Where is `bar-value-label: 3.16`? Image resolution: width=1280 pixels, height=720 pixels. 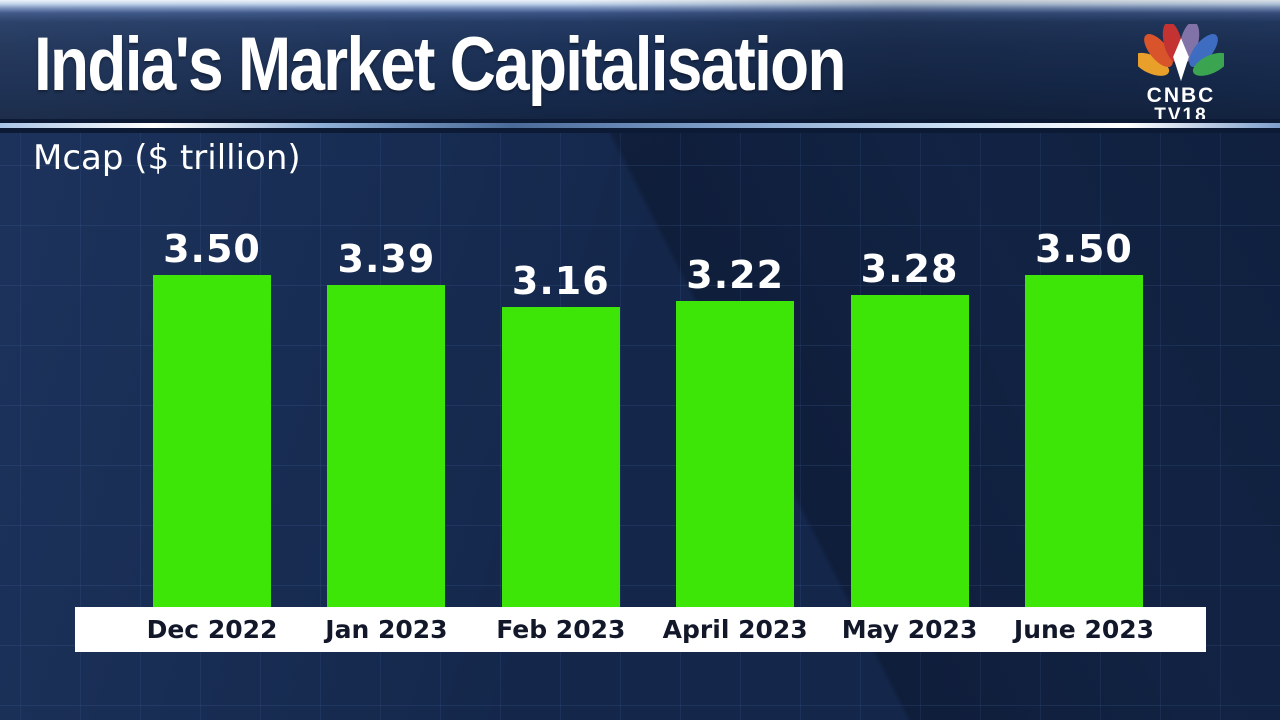
bar-value-label: 3.16 is located at coordinates (560, 280).